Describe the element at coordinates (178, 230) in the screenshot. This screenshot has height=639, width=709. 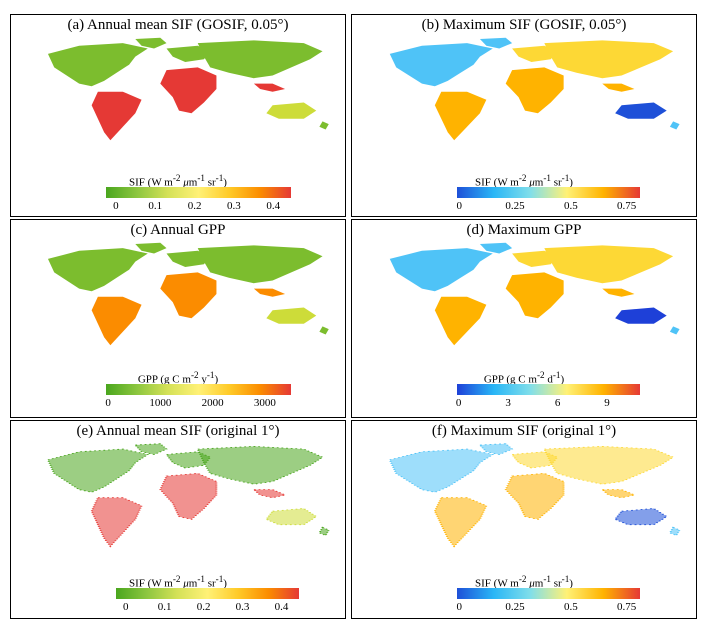
I see `panel-title: (c) Annual GPP` at that location.